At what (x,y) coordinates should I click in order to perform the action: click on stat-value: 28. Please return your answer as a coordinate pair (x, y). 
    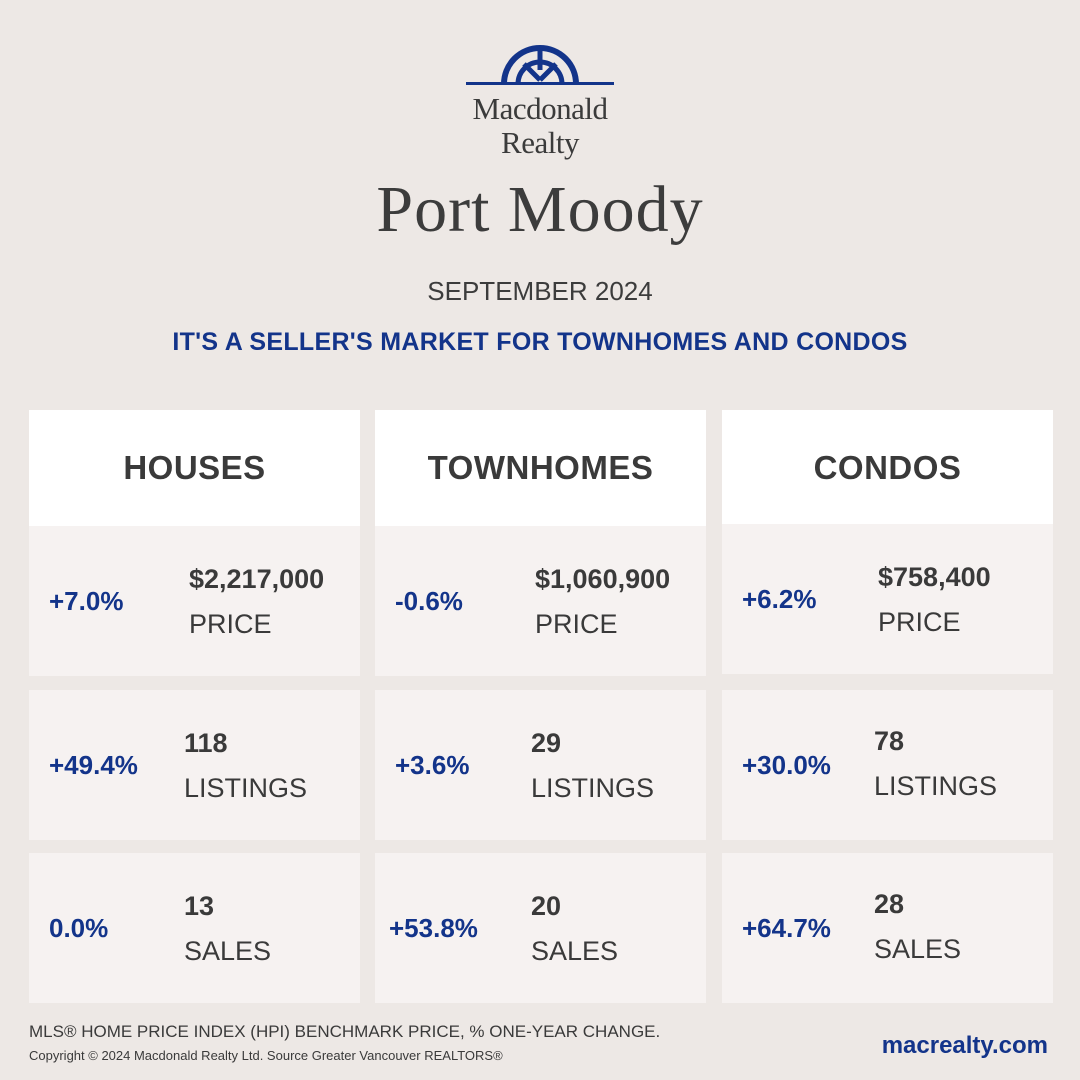
    Looking at the image, I should click on (889, 904).